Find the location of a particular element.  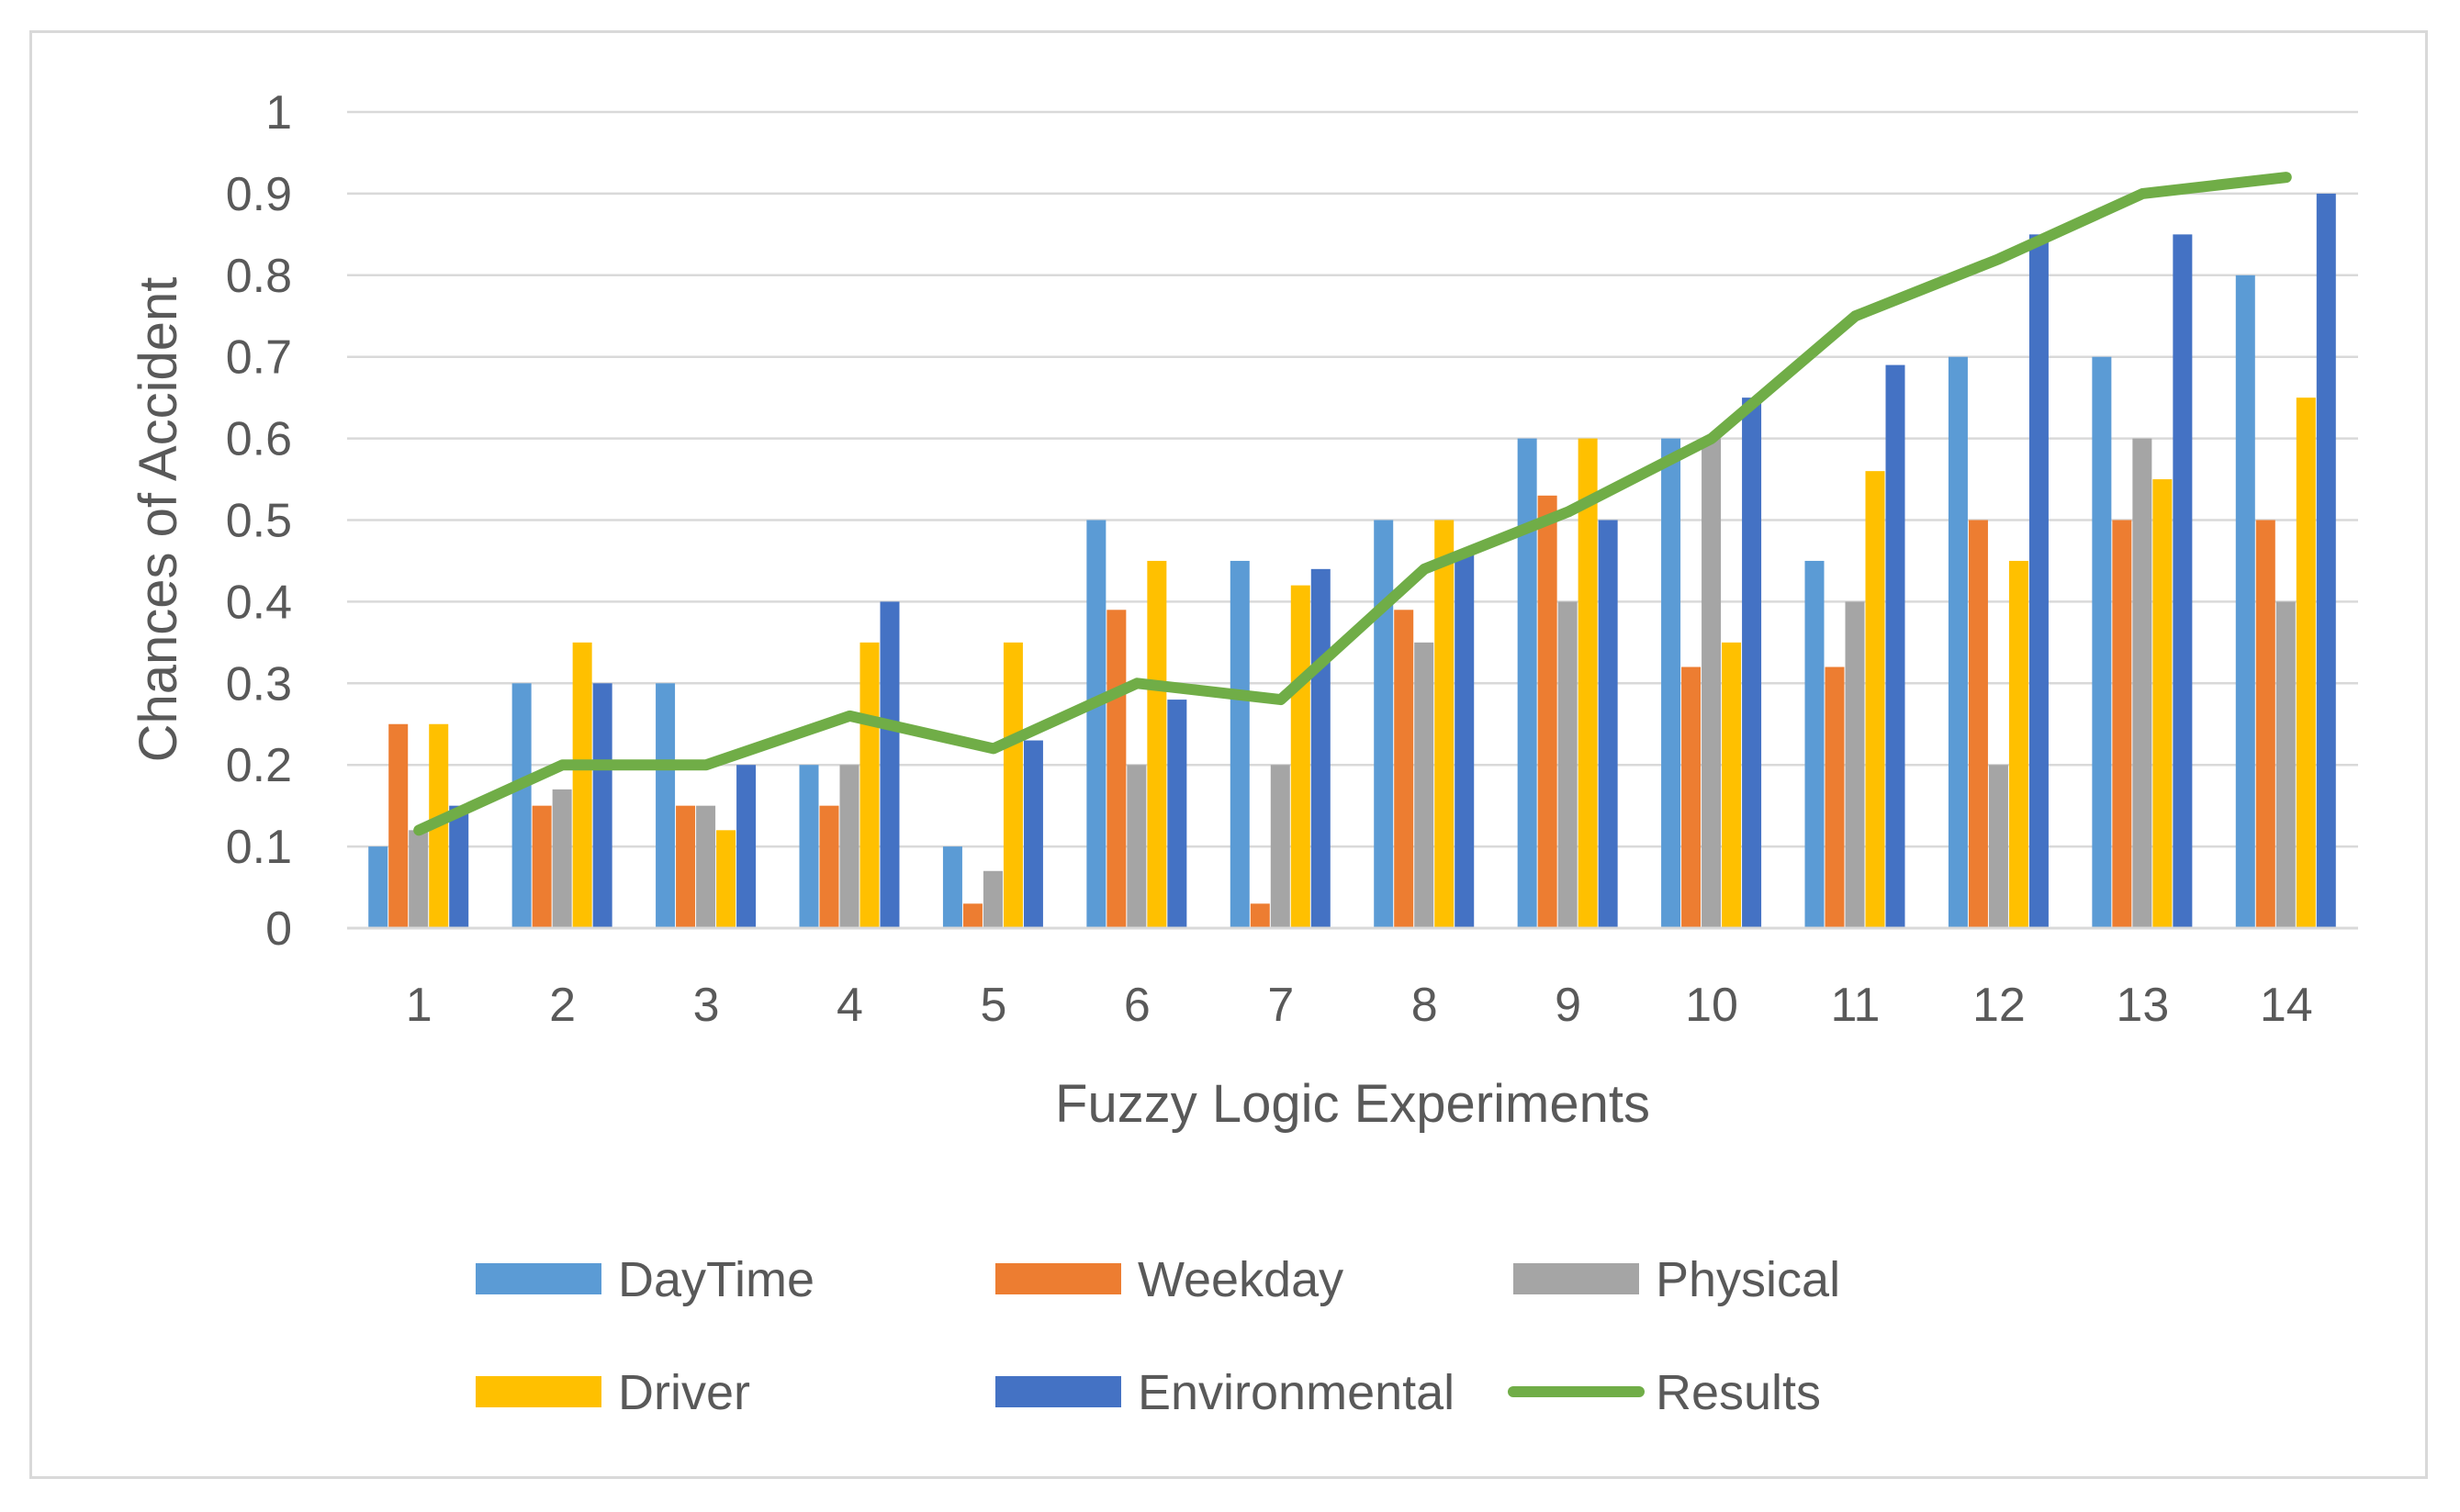

legend-label-environmental: Environmental is located at coordinates (1297, 1392).